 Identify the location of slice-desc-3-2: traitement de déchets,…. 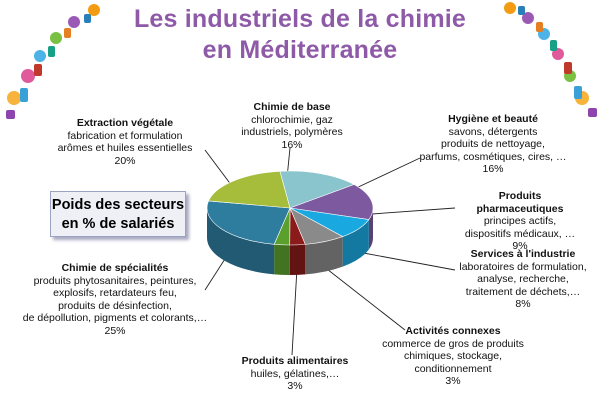
(523, 291).